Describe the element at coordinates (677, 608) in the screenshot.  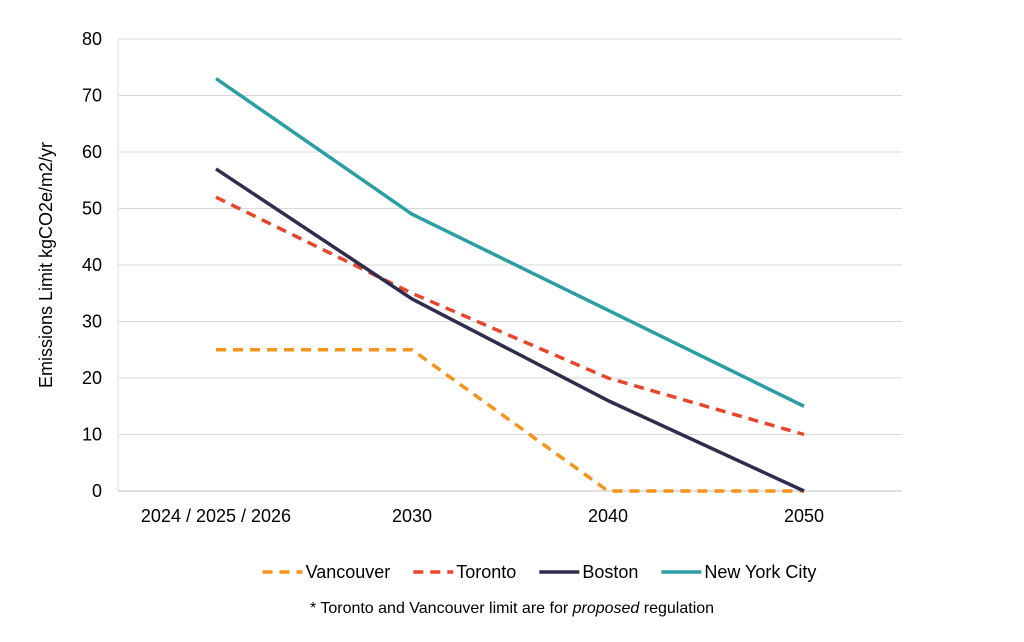
I see `footnote-suffix: regulation` at that location.